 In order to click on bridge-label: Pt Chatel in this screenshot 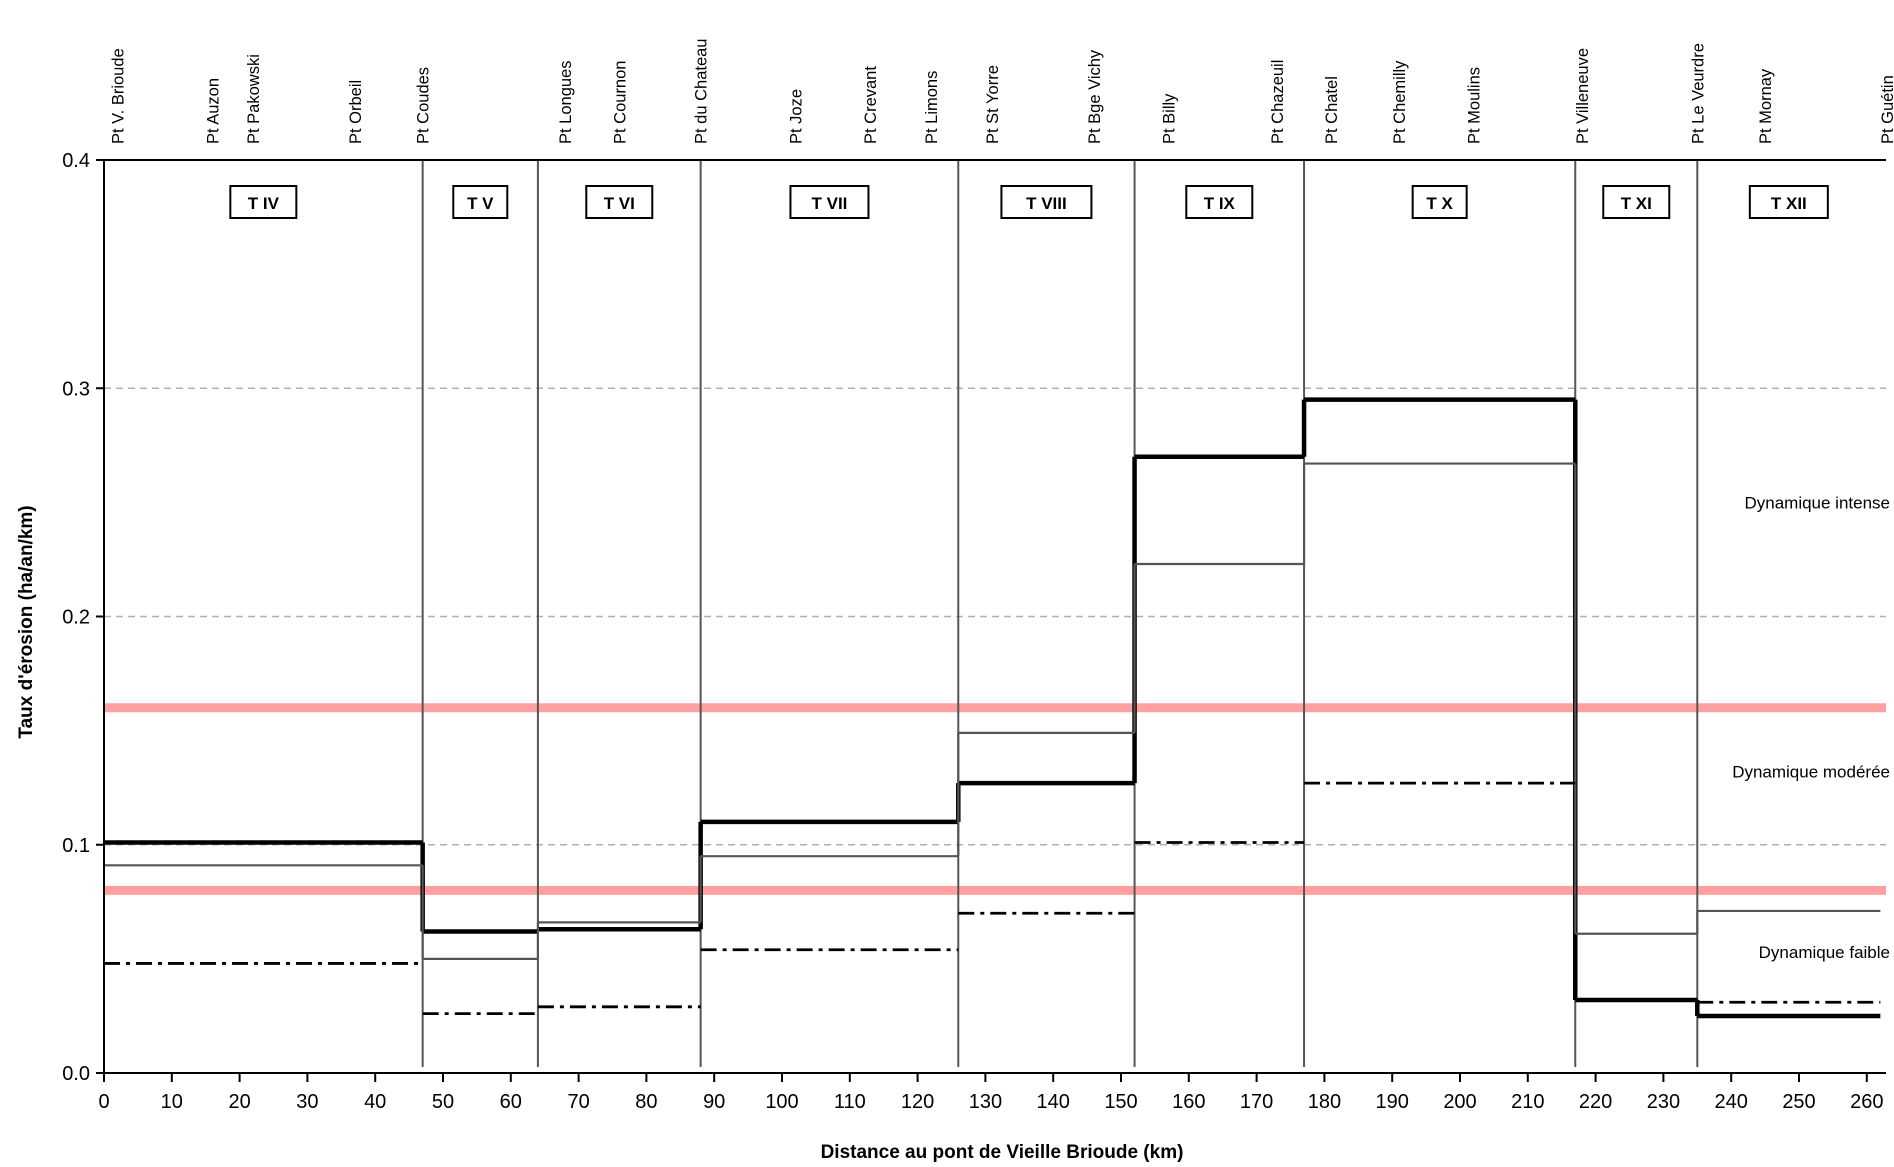, I will do `click(1332, 110)`.